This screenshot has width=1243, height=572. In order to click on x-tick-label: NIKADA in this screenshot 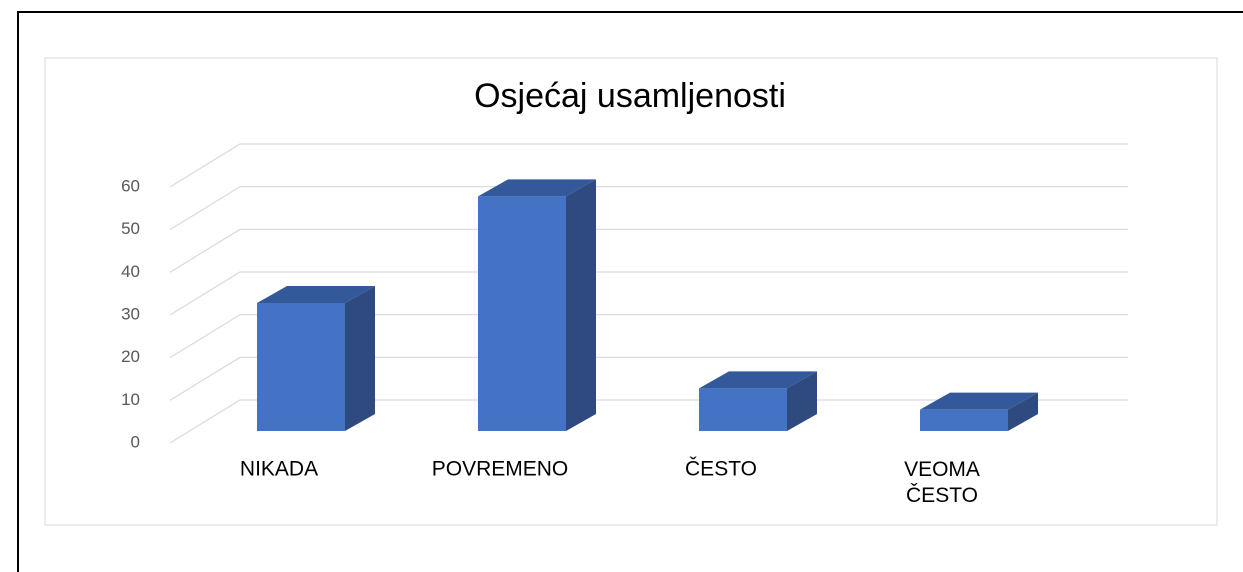, I will do `click(279, 469)`.